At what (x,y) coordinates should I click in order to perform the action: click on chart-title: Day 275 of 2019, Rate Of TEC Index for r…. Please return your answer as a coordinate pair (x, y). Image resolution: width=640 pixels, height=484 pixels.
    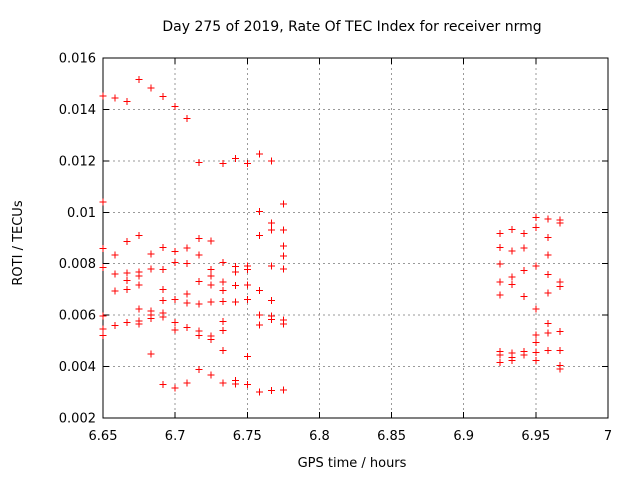
    Looking at the image, I should click on (351, 27).